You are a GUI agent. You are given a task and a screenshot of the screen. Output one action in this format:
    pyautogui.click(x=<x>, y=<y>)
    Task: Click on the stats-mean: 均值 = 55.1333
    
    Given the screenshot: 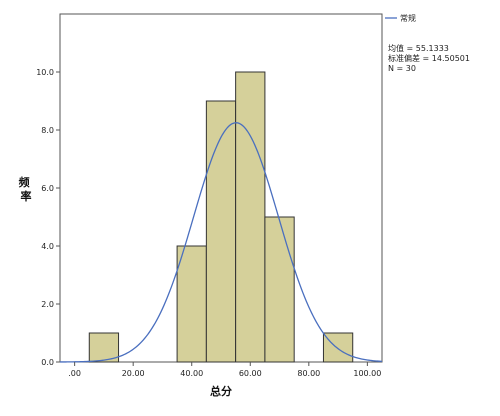 What is the action you would take?
    pyautogui.click(x=418, y=48)
    